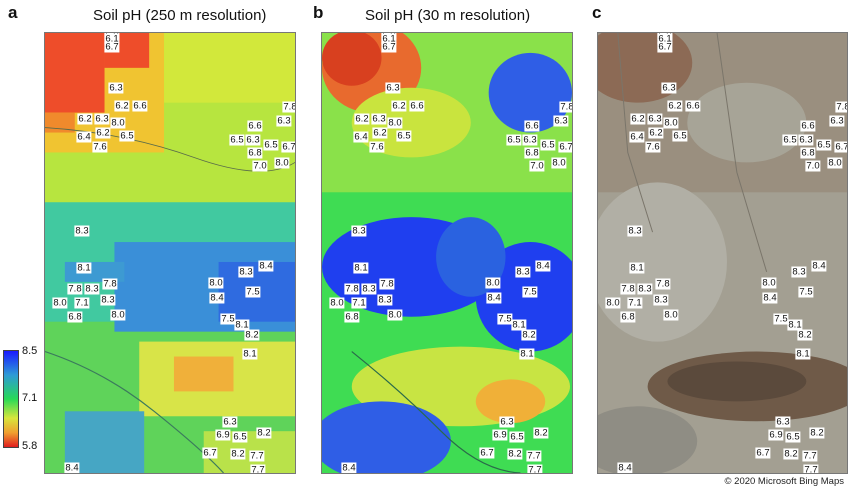 This screenshot has height=489, width=850. Describe the element at coordinates (30, 398) in the screenshot. I see `legend-mid-label: 7.1` at that location.